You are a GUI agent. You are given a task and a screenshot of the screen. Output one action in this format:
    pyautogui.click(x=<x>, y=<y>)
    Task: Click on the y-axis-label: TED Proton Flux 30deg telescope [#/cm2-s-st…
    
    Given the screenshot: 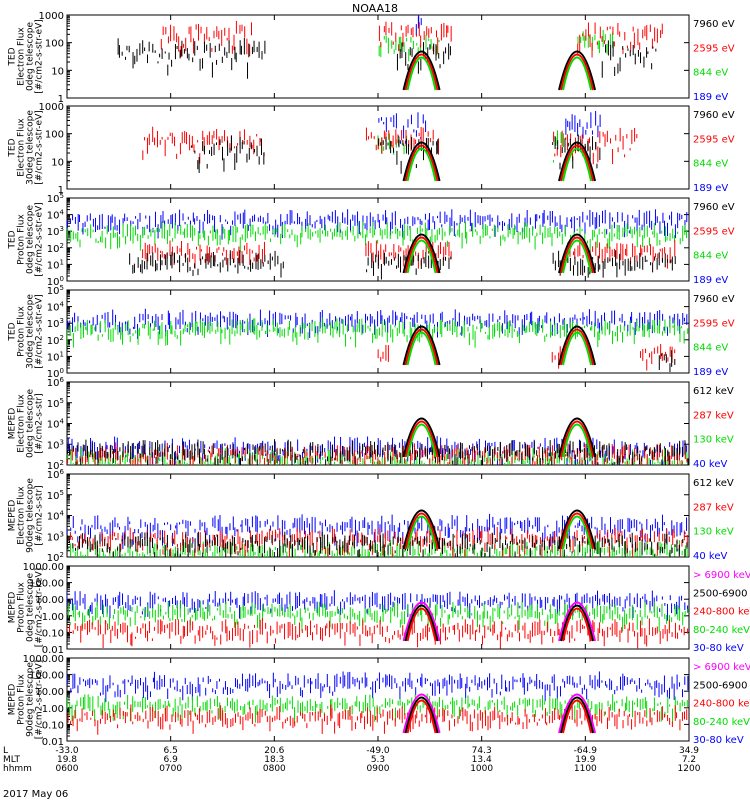 What is the action you would take?
    pyautogui.click(x=26, y=331)
    